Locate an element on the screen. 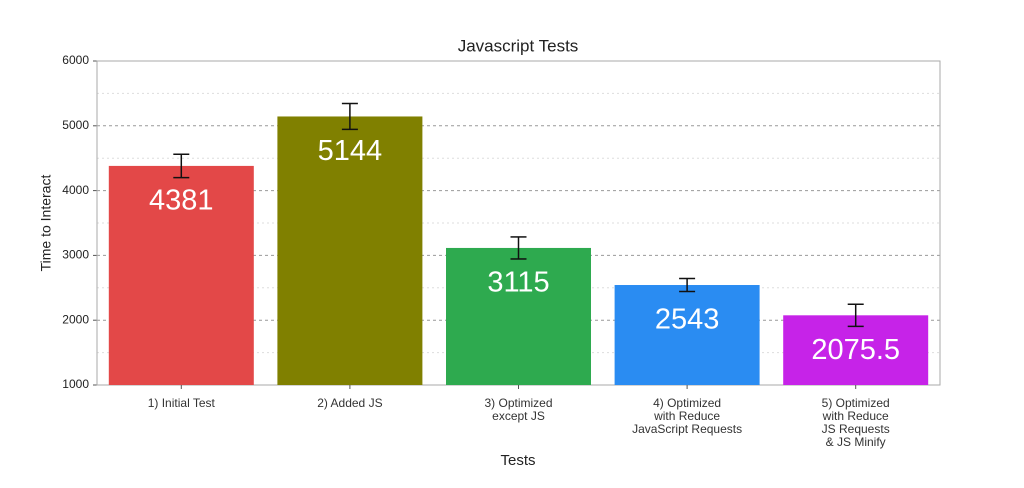 This screenshot has height=488, width=1024. value-label: 3115 is located at coordinates (518, 283).